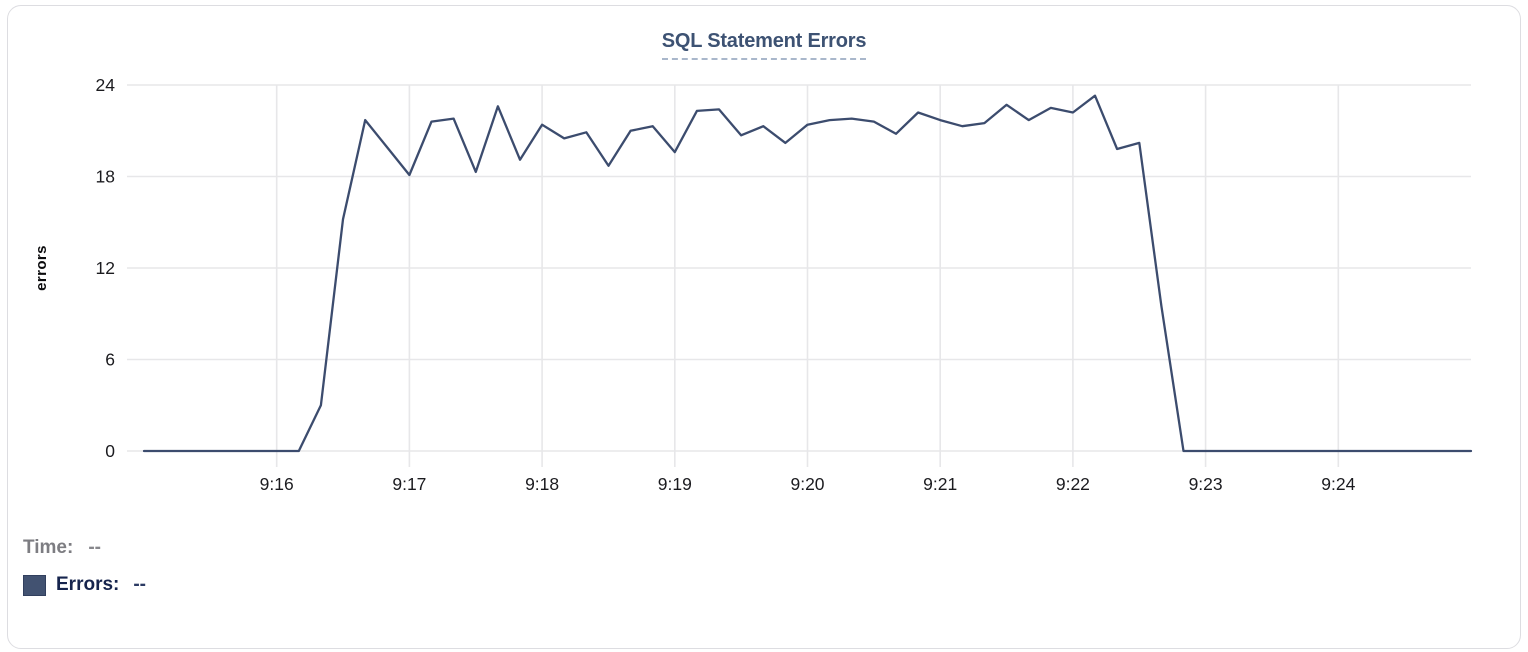 The image size is (1528, 652). I want to click on x-tick-label: 9:22, so click(1073, 484).